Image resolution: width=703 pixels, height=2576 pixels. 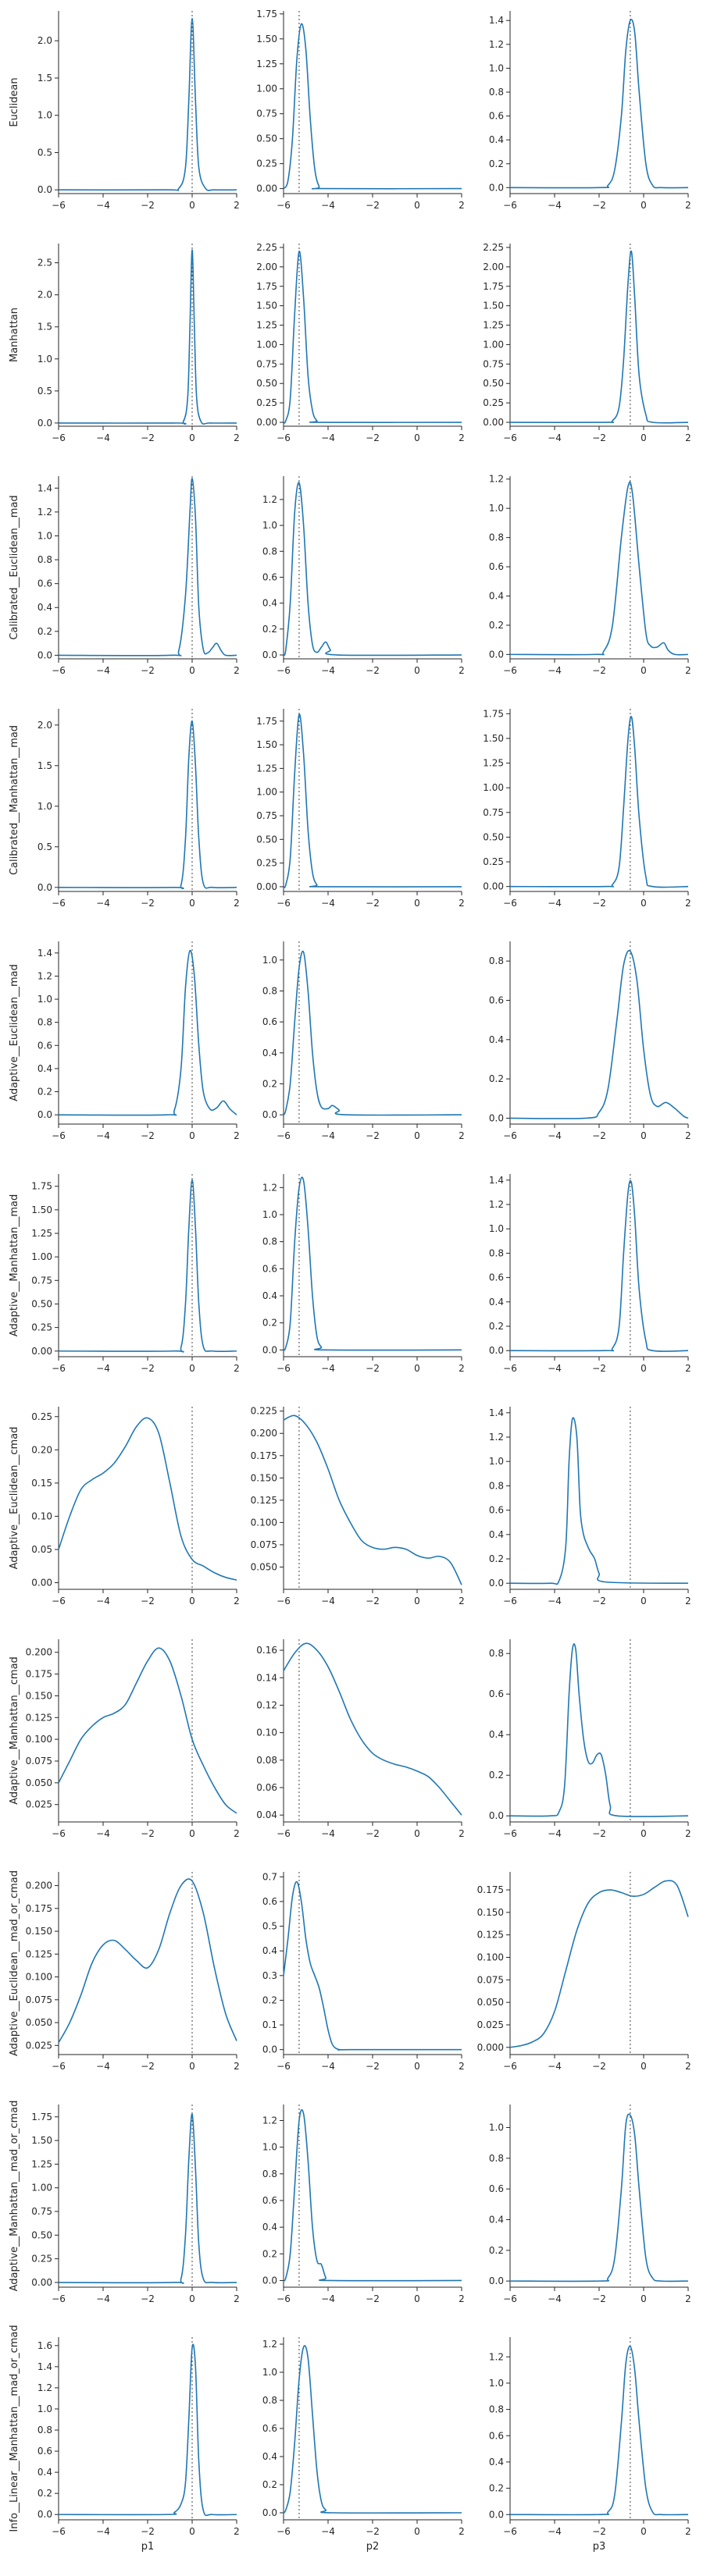 What do you see at coordinates (44, 725) in the screenshot?
I see `y-tick-label: 2.0` at bounding box center [44, 725].